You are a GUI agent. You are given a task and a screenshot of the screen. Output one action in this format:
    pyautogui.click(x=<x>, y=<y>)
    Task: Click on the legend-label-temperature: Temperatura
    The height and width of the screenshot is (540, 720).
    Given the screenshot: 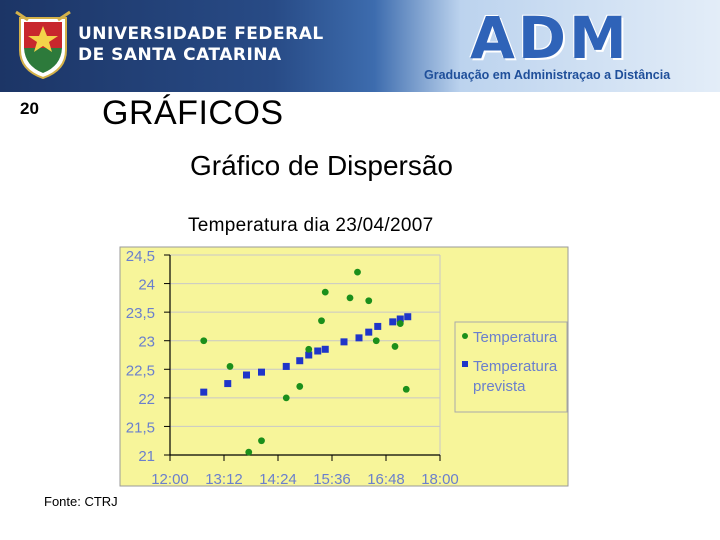 What is the action you would take?
    pyautogui.click(x=515, y=337)
    